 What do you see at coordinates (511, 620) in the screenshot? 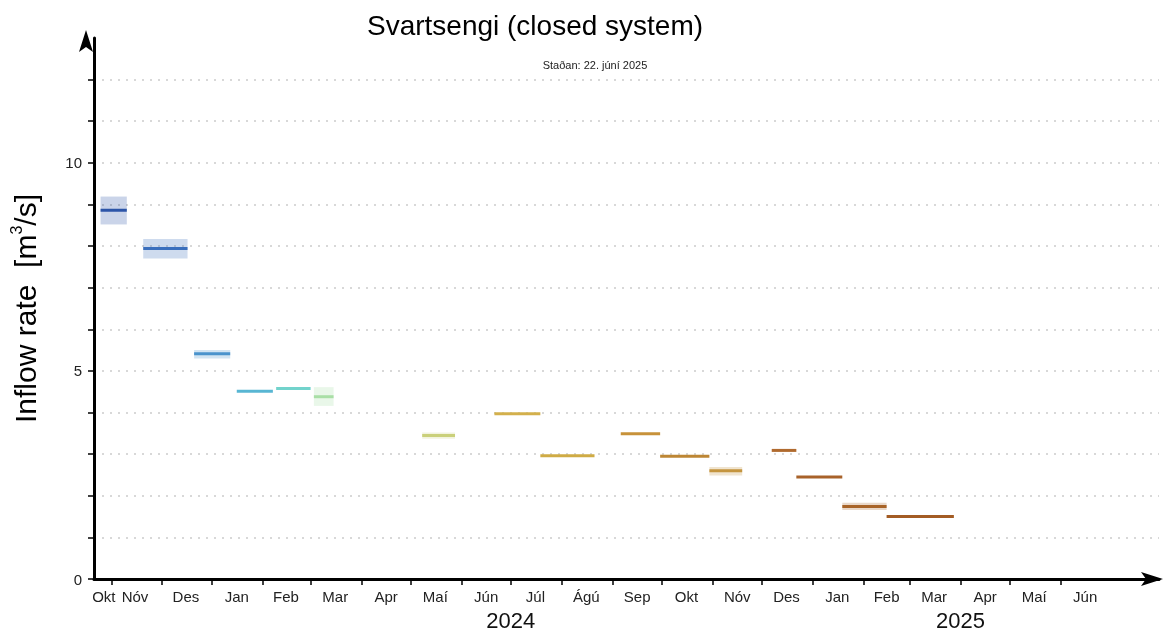
I see `x2-tick-label: 2024` at bounding box center [511, 620].